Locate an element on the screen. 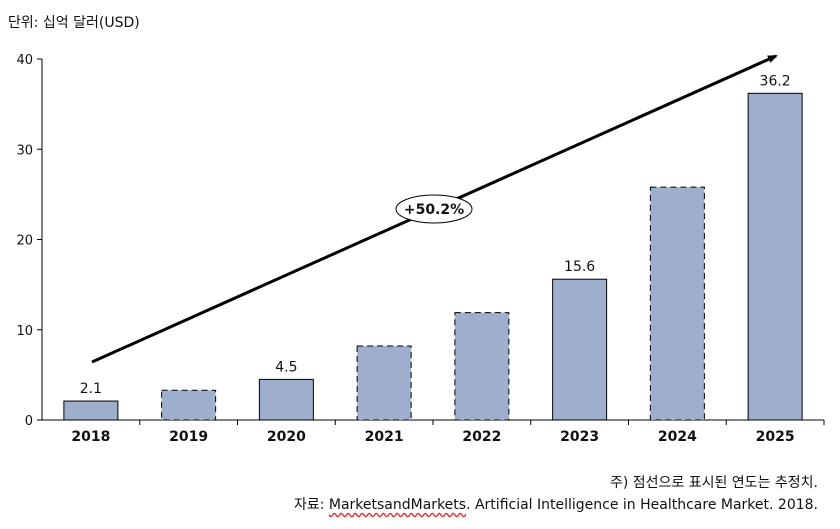 Image resolution: width=840 pixels, height=529 pixels. x-tick-label: 2024 is located at coordinates (677, 437).